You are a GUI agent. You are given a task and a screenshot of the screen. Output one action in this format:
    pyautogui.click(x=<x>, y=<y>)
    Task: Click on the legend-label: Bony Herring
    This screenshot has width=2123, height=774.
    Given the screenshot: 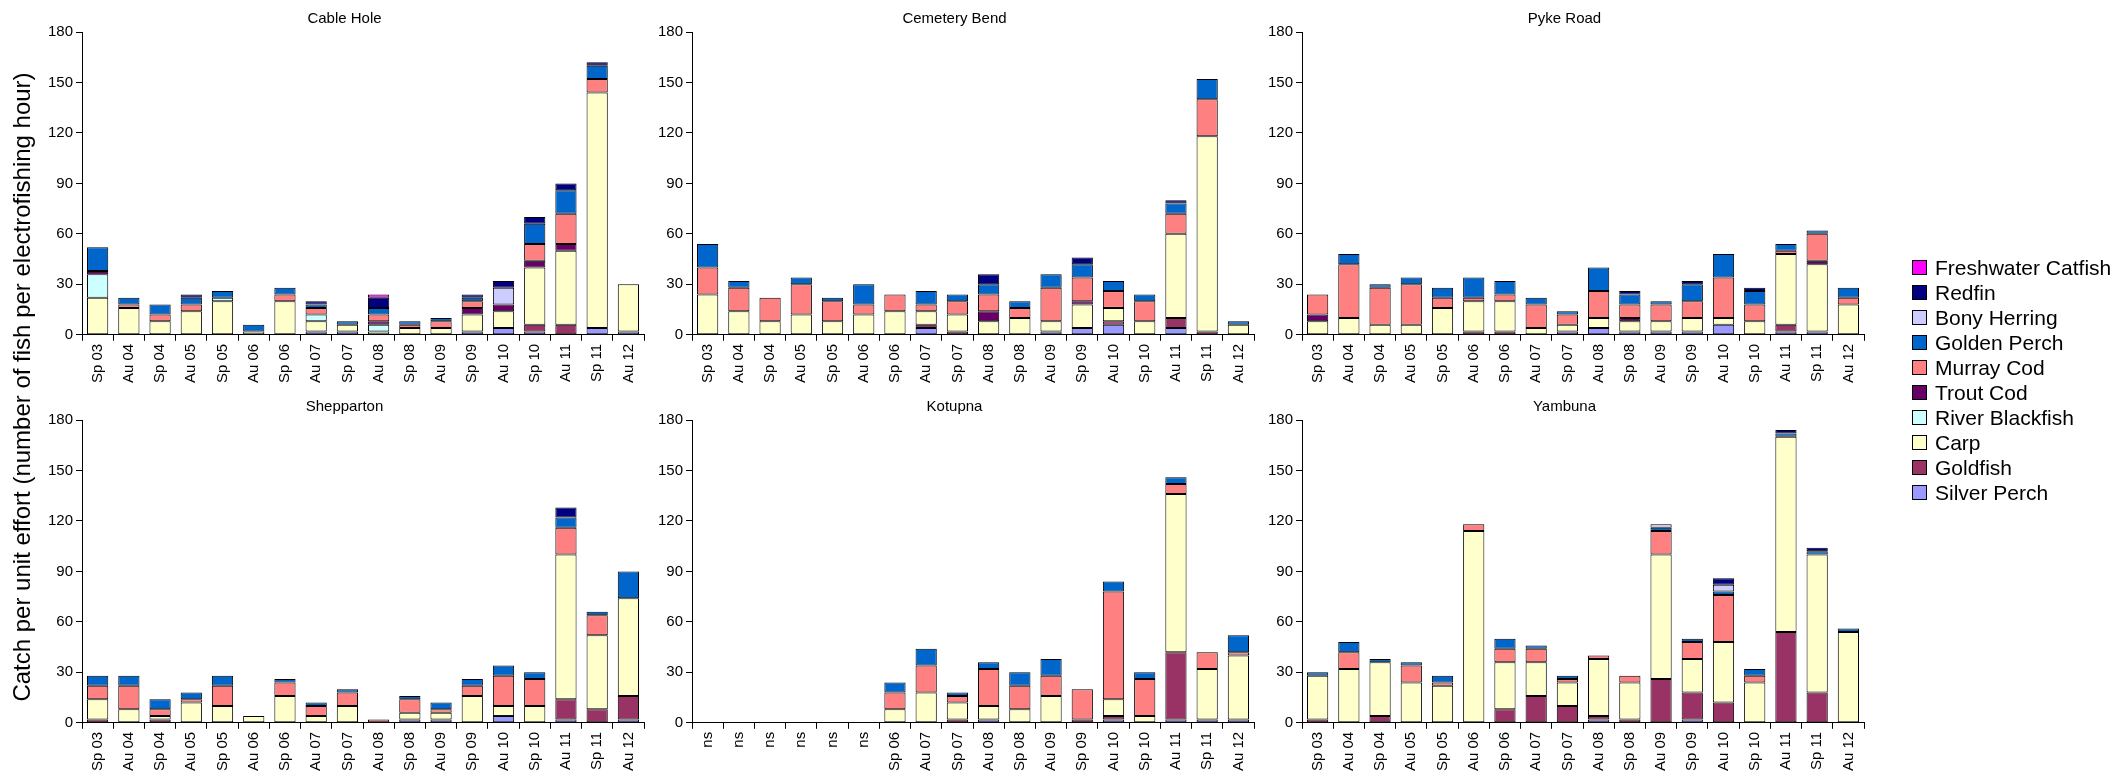 What is the action you would take?
    pyautogui.click(x=1996, y=317)
    